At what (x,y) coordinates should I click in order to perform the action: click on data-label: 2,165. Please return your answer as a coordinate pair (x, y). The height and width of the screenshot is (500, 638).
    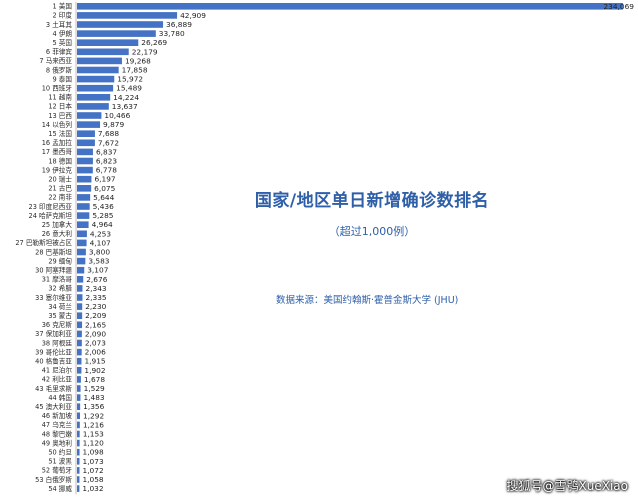
    Looking at the image, I should click on (95, 324).